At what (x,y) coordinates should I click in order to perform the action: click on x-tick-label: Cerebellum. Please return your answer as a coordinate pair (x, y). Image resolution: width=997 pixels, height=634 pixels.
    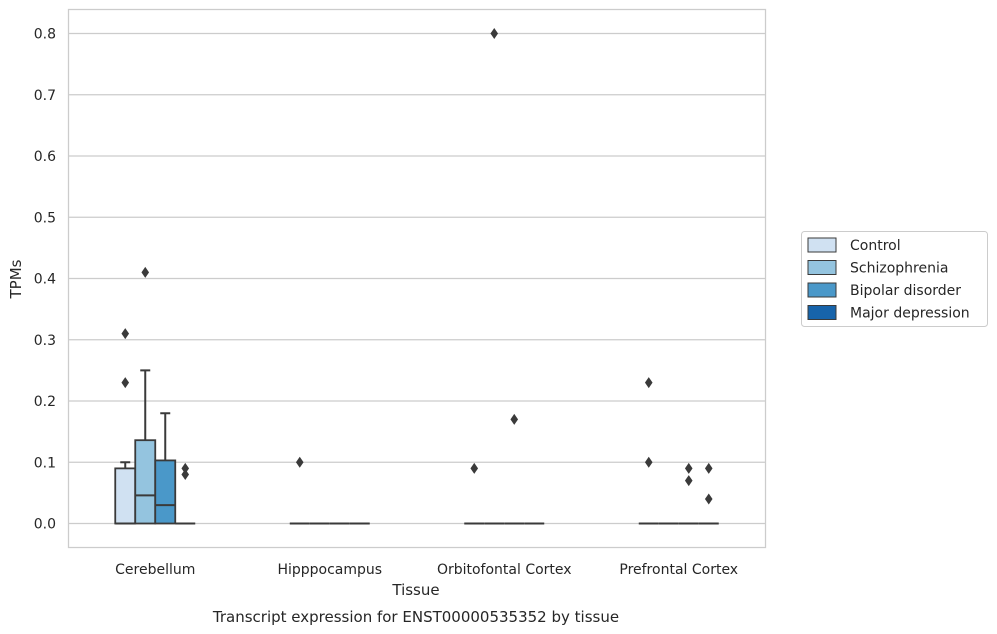
    Looking at the image, I should click on (155, 570).